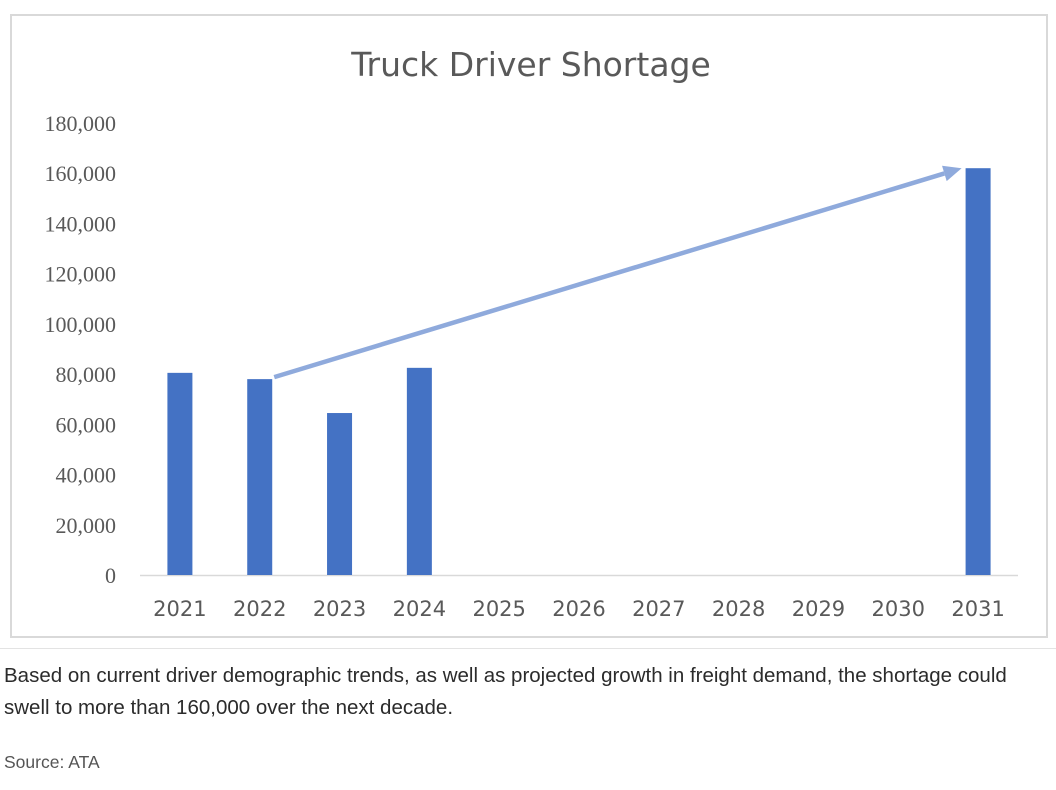 The width and height of the screenshot is (1056, 790). I want to click on y-tick-label: 0, so click(110, 575).